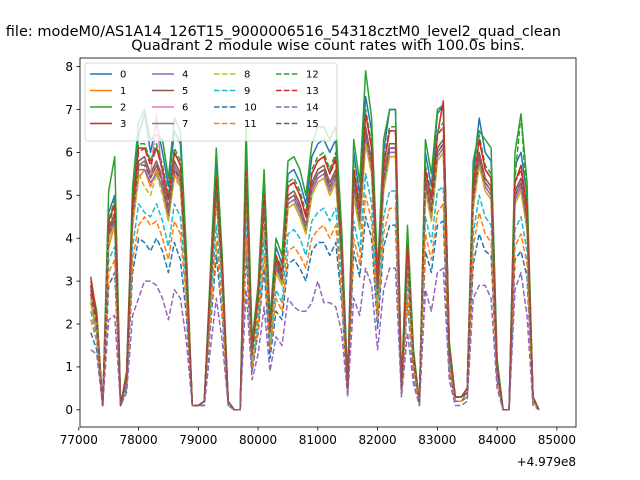 Image resolution: width=640 pixels, height=480 pixels. Describe the element at coordinates (69, 367) in the screenshot. I see `y-tick-label: 1` at that location.